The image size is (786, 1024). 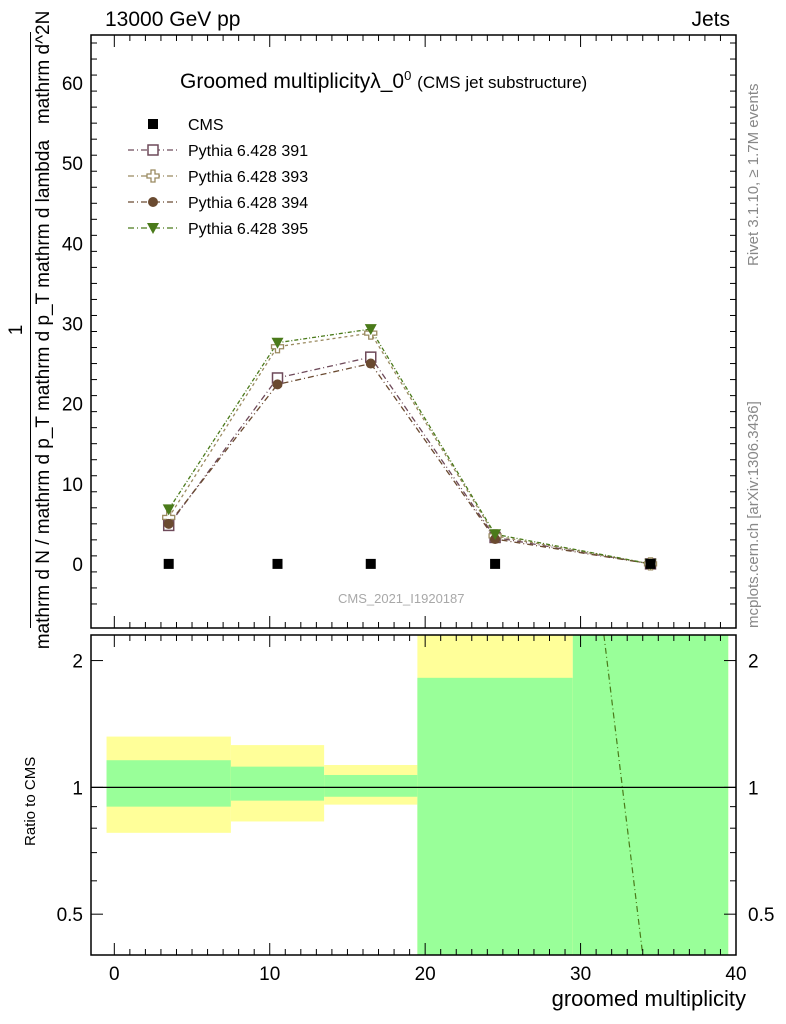 I want to click on x-tick-label: 20, so click(x=425, y=974).